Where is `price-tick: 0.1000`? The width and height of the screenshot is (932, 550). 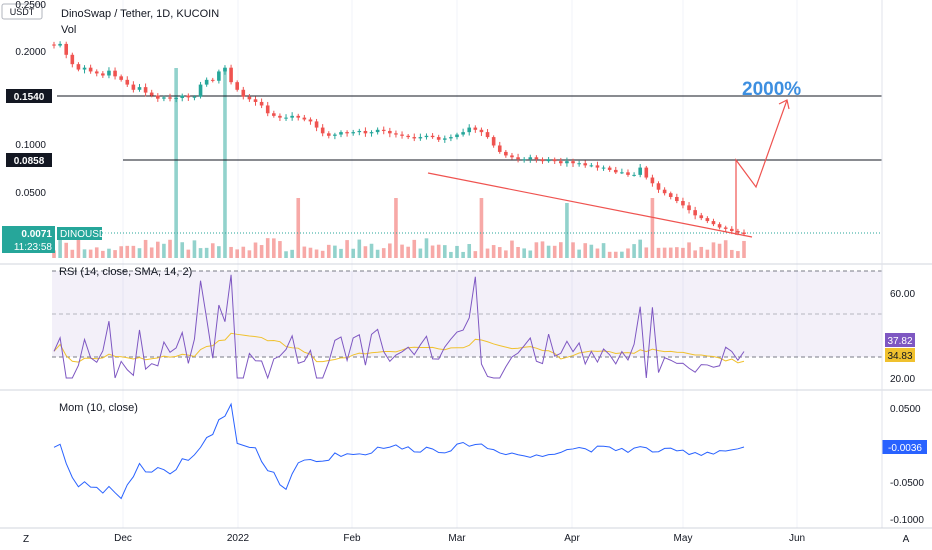 price-tick: 0.1000 is located at coordinates (30, 145).